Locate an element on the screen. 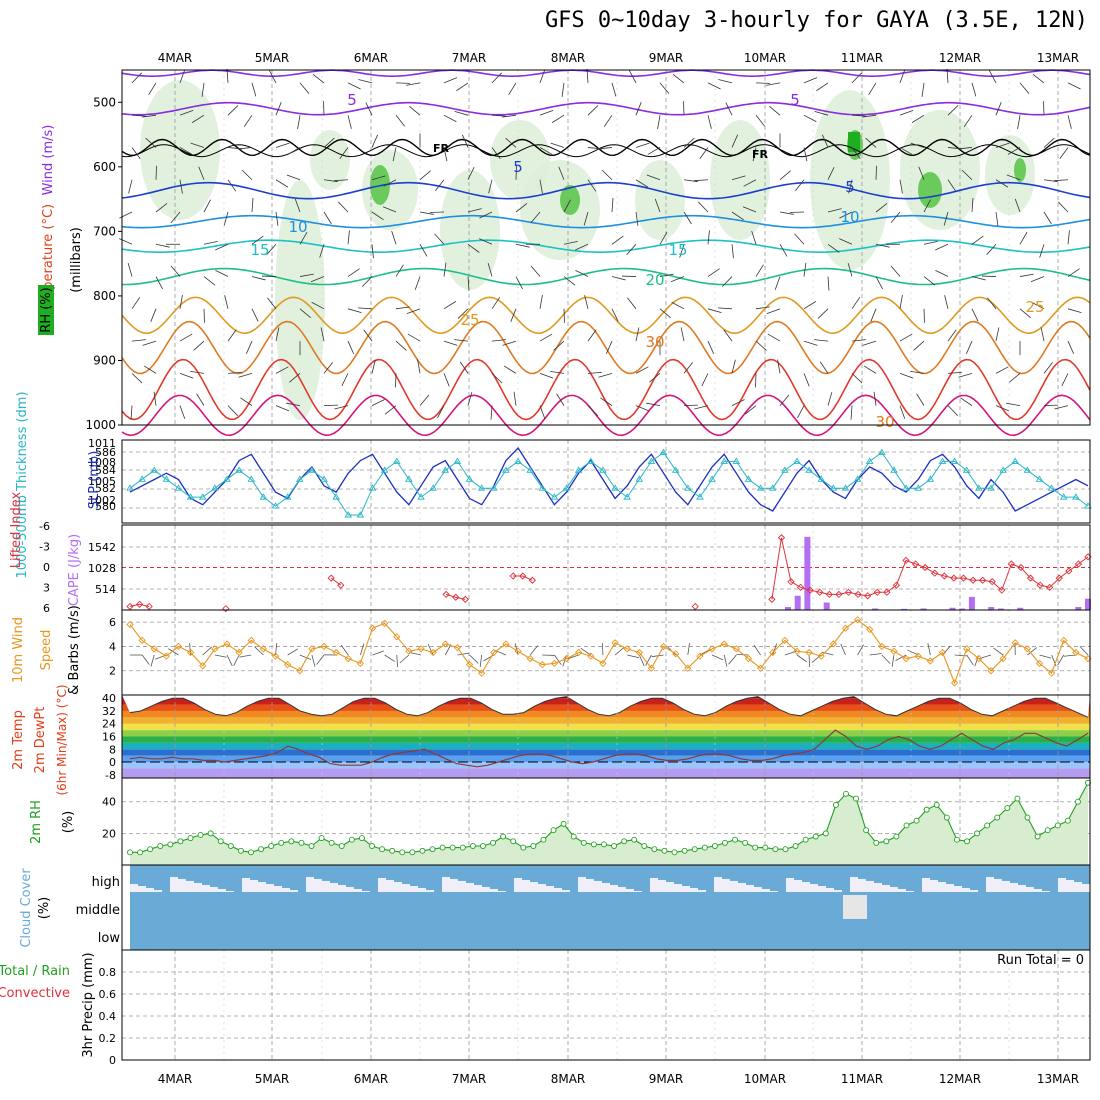 This screenshot has width=1100, height=1100. date-label-top: 11MAR is located at coordinates (862, 58).